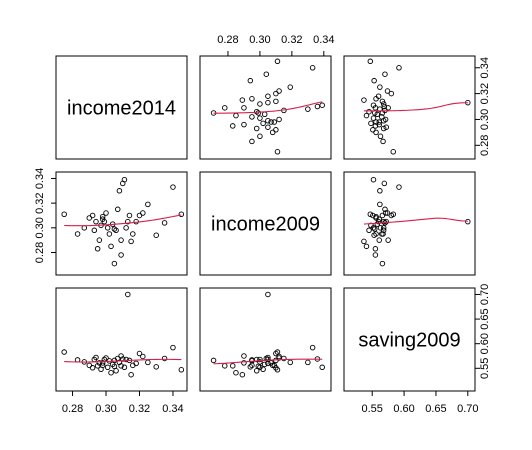 This screenshot has width=532, height=450. Describe the element at coordinates (291, 40) in the screenshot. I see `tick-label-top-income2009: 0.32` at that location.